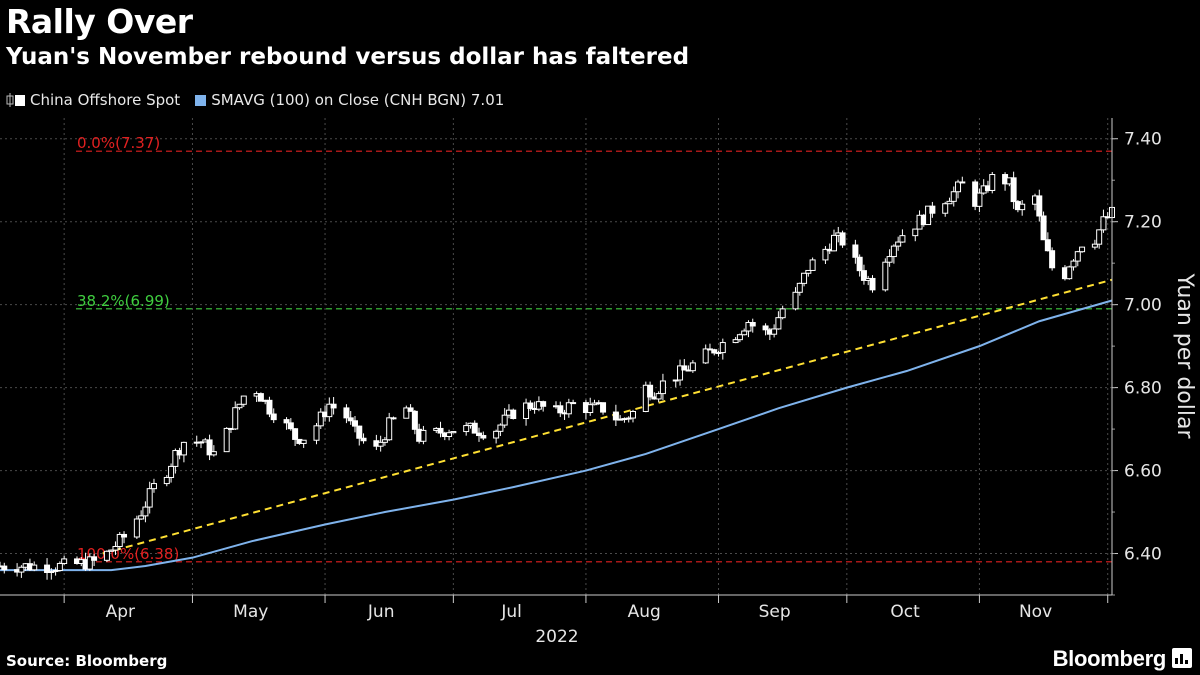 The image size is (1200, 675). I want to click on y-tick-label: 6.40, so click(1143, 555).